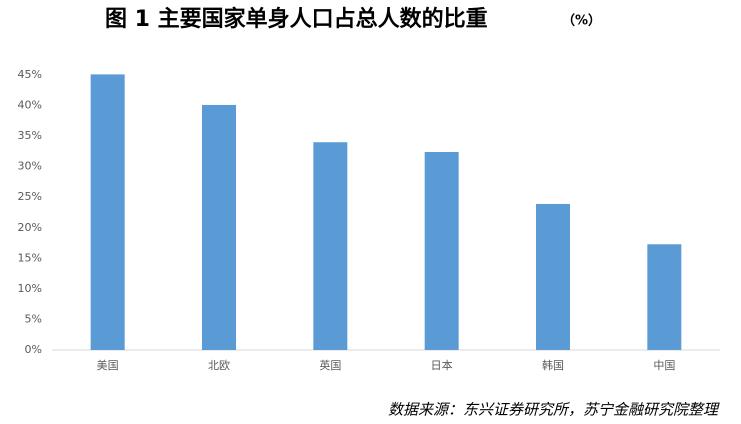 This screenshot has height=424, width=741. What do you see at coordinates (664, 365) in the screenshot?
I see `x-tick-label: 中国` at bounding box center [664, 365].